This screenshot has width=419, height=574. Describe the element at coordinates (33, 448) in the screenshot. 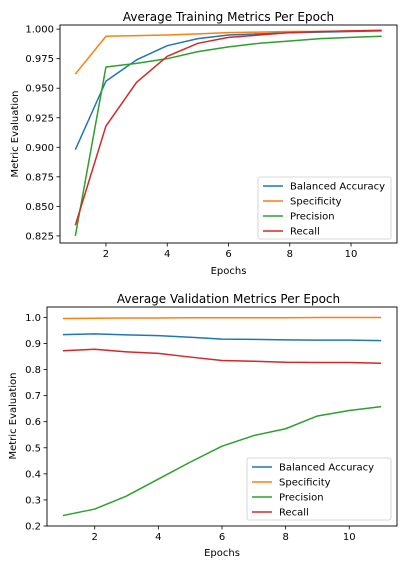

I see `y-tick-label: 0.5` at that location.